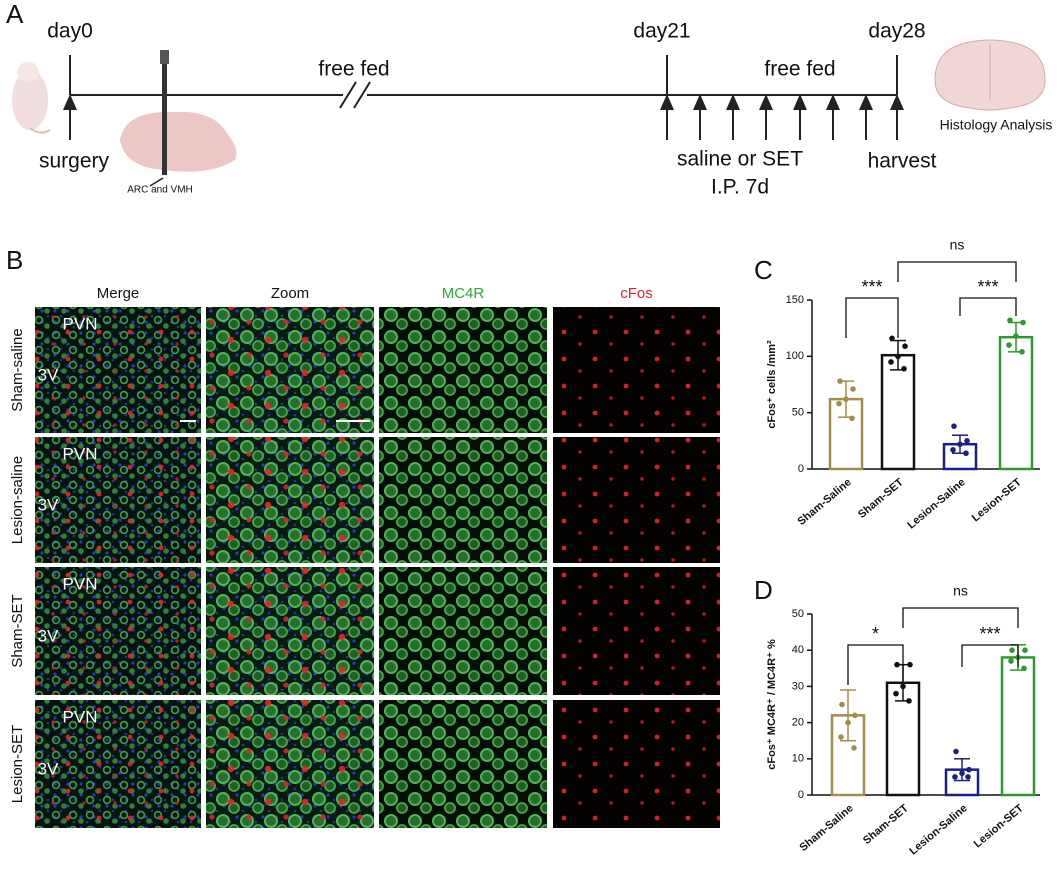 The width and height of the screenshot is (1059, 875). What do you see at coordinates (772, 704) in the screenshot?
I see `y-axis-label: cFos⁺ MC4R⁺ / MC4R⁺ %` at bounding box center [772, 704].